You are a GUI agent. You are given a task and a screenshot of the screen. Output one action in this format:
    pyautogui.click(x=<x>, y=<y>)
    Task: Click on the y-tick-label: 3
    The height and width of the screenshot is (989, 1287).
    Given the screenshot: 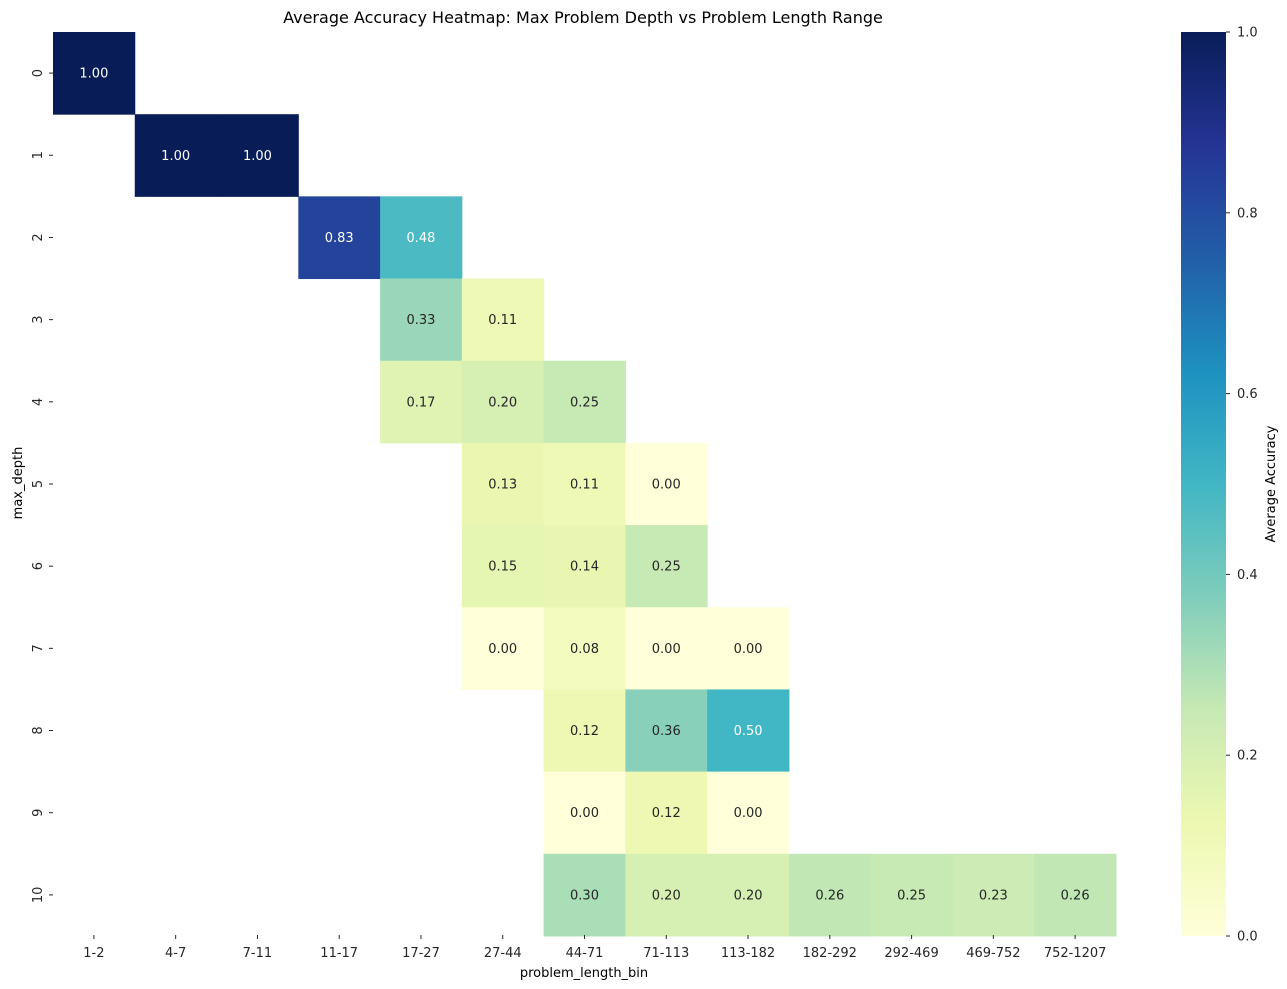 What is the action you would take?
    pyautogui.click(x=38, y=319)
    